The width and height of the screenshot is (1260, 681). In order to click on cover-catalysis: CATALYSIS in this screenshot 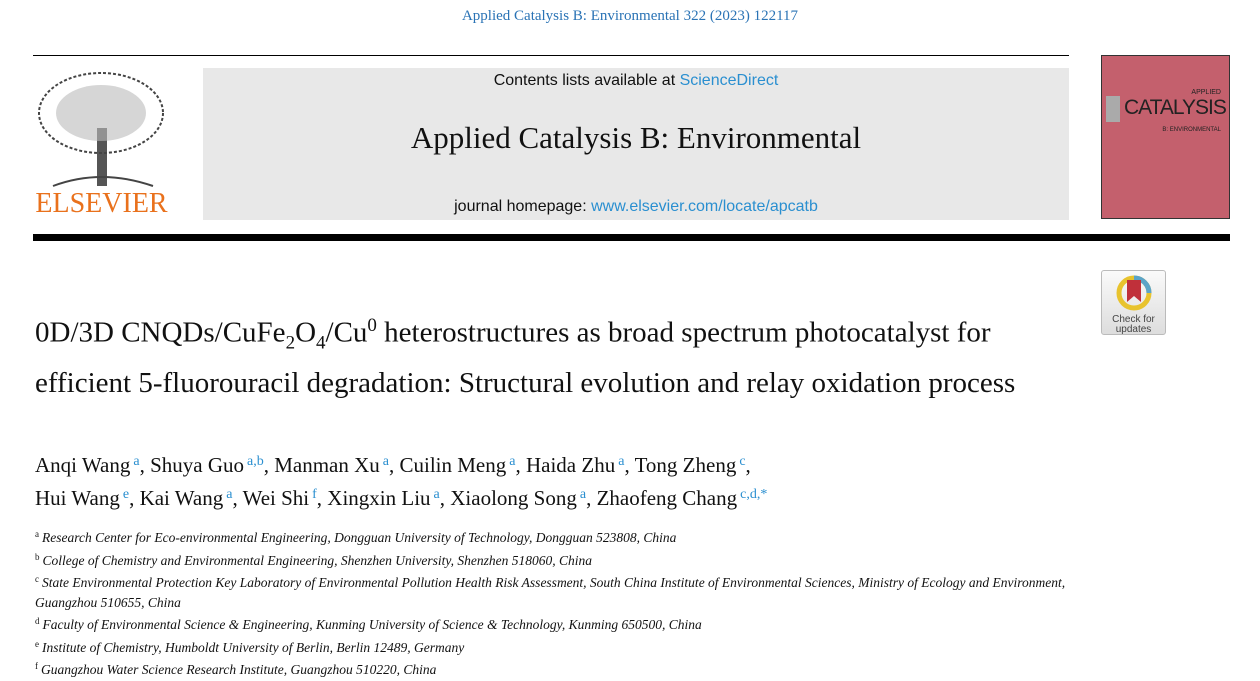, I will do `click(1175, 107)`.